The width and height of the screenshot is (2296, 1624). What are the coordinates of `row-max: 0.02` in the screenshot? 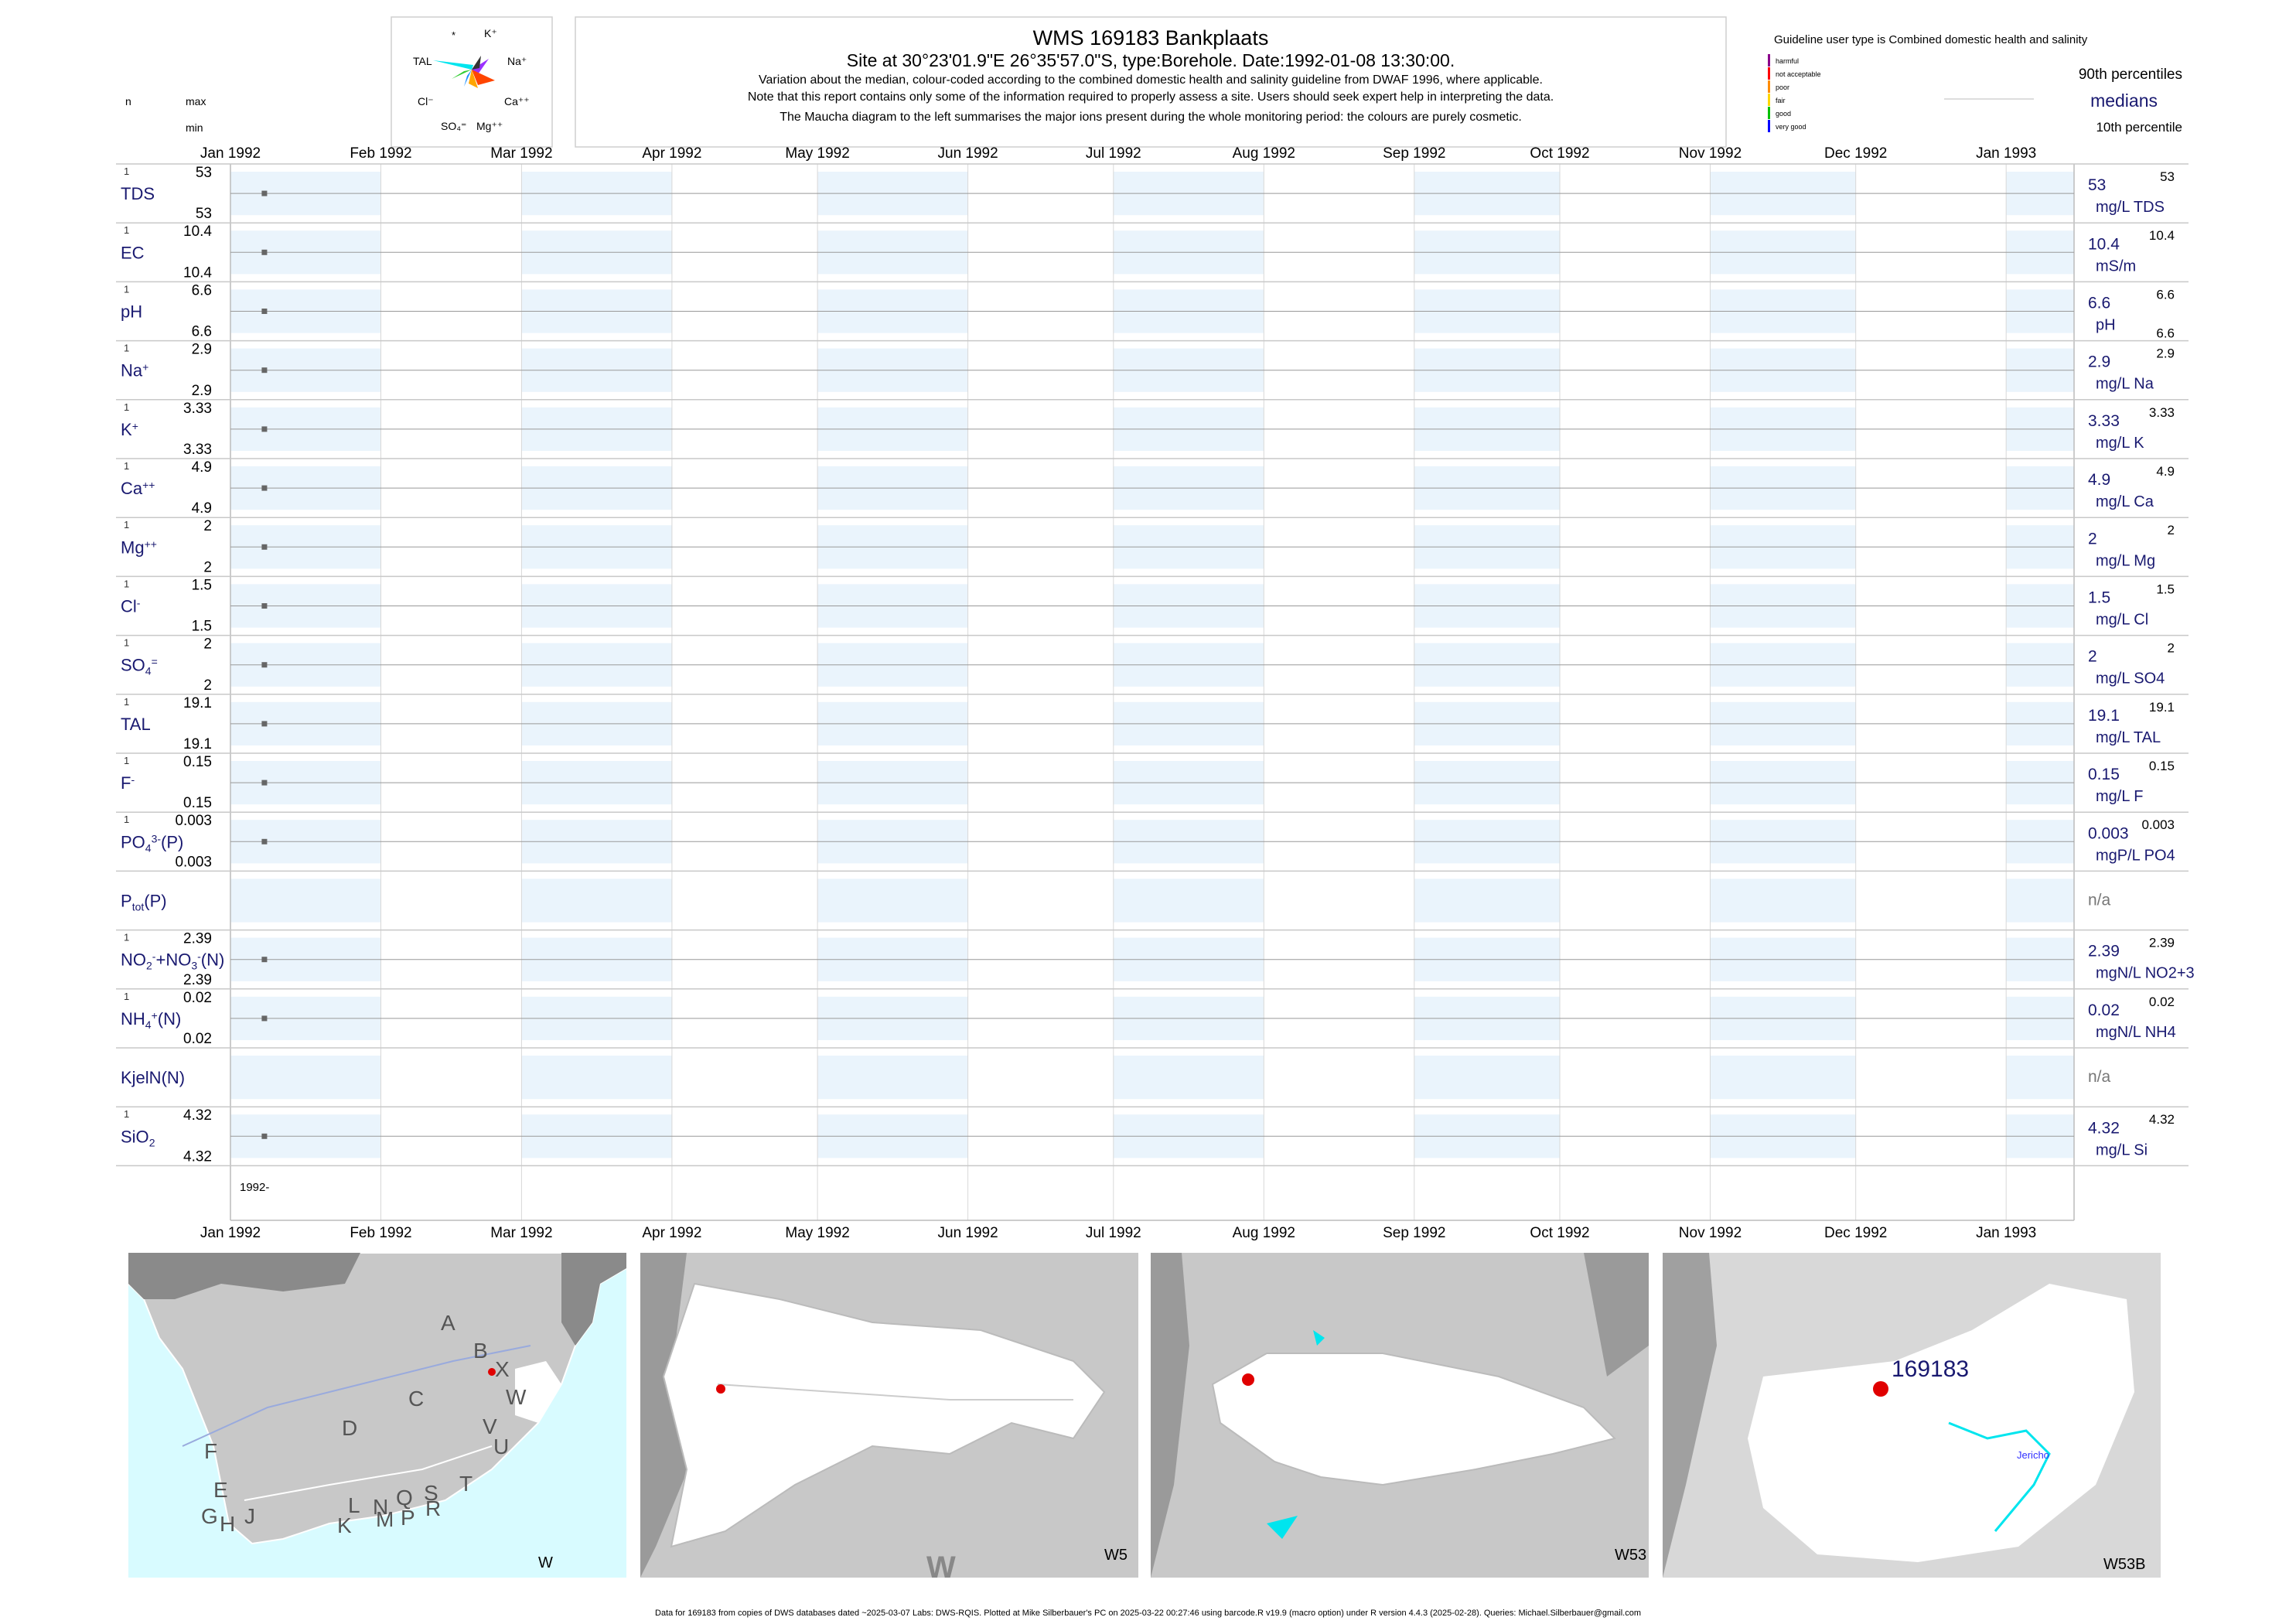 It's located at (197, 998).